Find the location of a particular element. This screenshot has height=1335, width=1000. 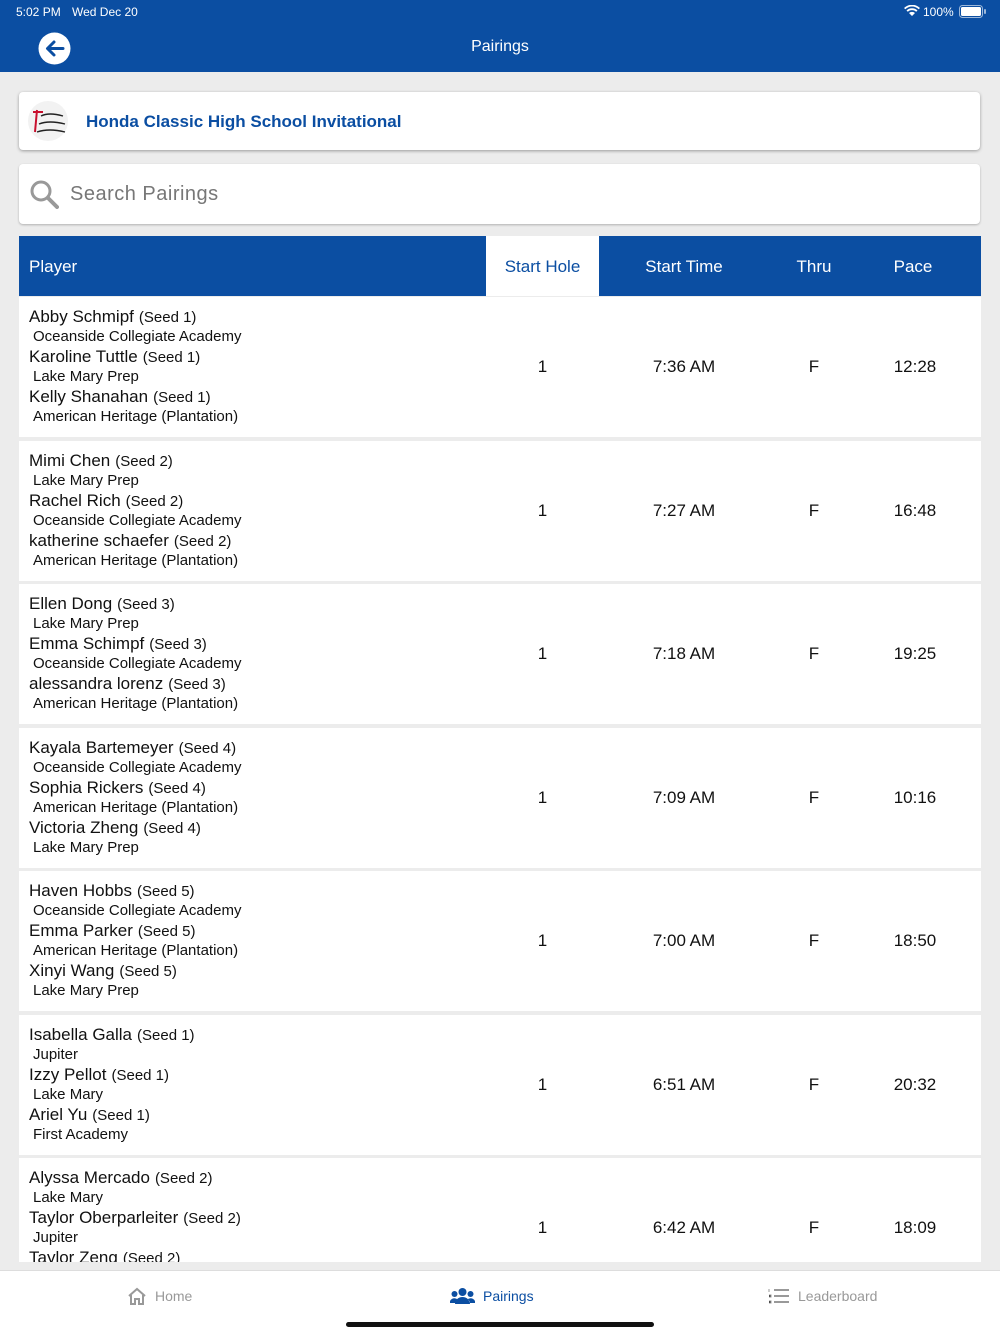

start-time: 7:36 AM is located at coordinates (684, 366).